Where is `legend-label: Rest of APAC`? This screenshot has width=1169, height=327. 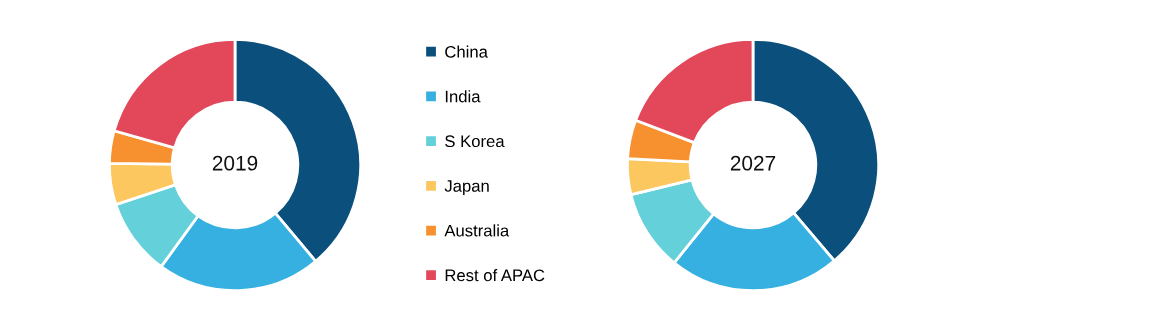
legend-label: Rest of APAC is located at coordinates (495, 275).